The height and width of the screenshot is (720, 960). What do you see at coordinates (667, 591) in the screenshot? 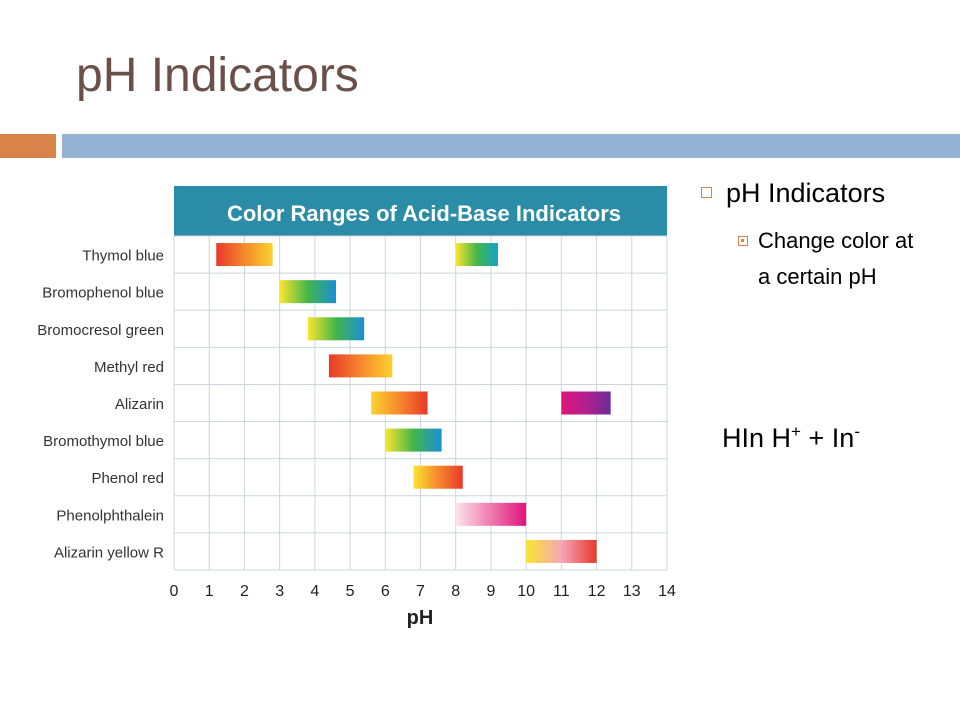
I see `x-tick-label: 14` at bounding box center [667, 591].